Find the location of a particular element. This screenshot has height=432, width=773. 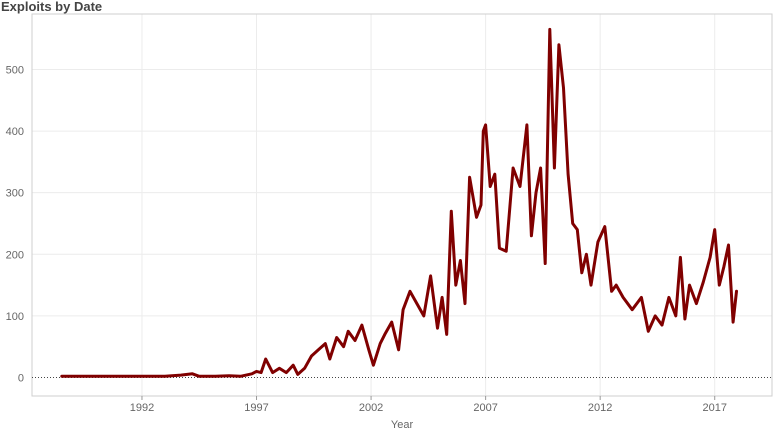

y-tick-label: 0 is located at coordinates (21, 379).